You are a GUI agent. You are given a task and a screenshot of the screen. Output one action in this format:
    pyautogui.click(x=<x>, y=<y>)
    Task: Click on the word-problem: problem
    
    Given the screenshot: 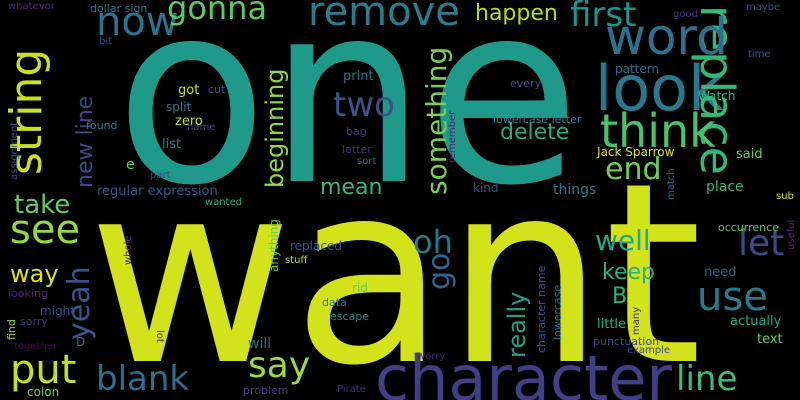 What is the action you would take?
    pyautogui.click(x=266, y=390)
    